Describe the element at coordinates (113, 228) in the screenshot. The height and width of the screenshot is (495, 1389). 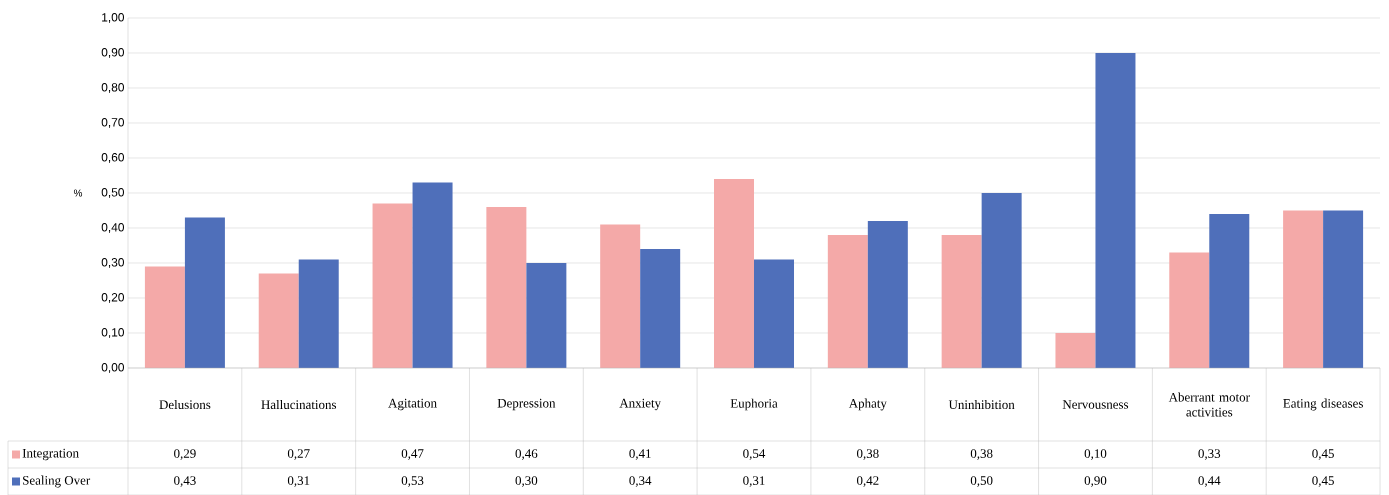
I see `y-tick-label: 0,40` at that location.